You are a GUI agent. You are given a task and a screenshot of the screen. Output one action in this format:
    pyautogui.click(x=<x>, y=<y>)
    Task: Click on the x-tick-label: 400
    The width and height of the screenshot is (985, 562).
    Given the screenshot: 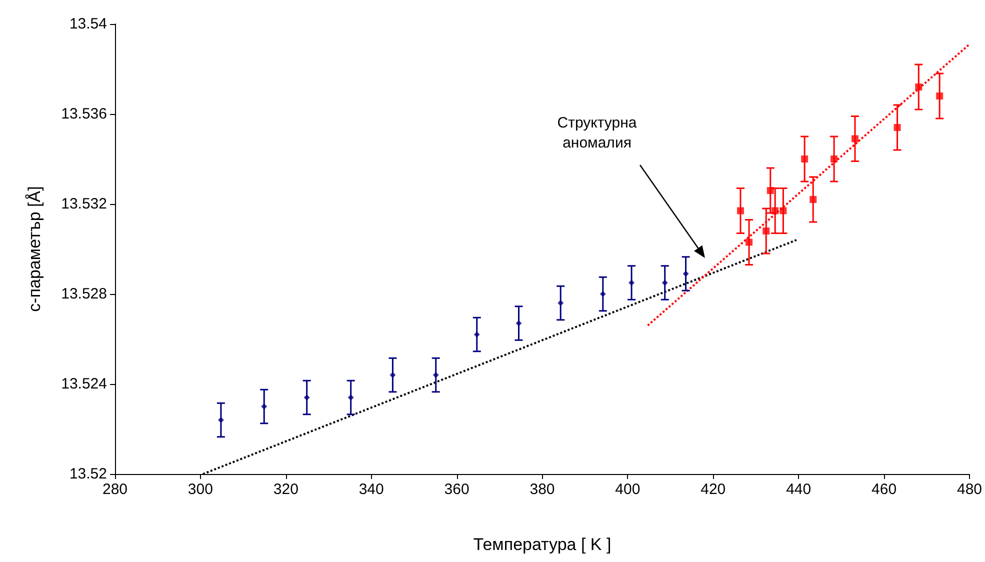 What is the action you would take?
    pyautogui.click(x=627, y=489)
    